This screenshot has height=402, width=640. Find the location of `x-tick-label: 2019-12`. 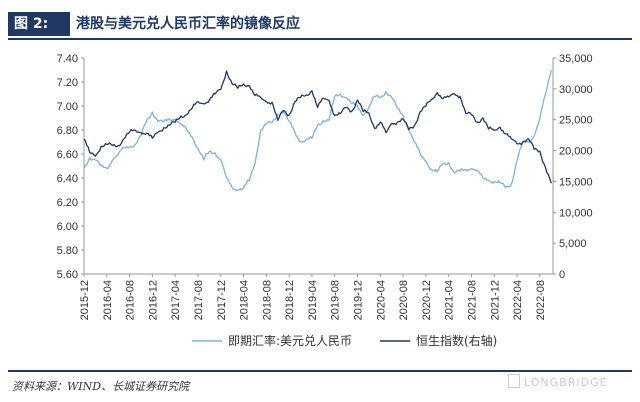

x-tick-label: 2019-12 is located at coordinates (359, 300).